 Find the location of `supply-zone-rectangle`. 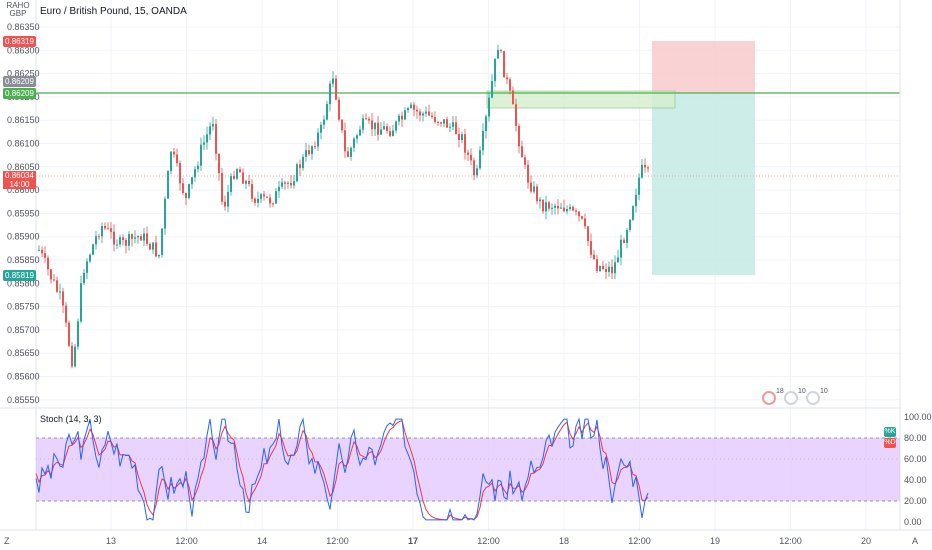

supply-zone-rectangle is located at coordinates (581, 99).